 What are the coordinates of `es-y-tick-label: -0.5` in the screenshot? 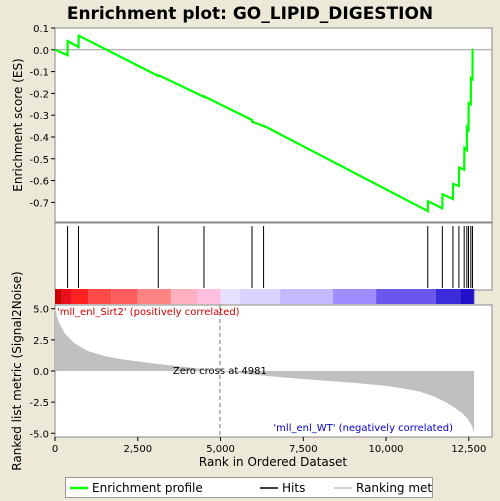 It's located at (39, 160).